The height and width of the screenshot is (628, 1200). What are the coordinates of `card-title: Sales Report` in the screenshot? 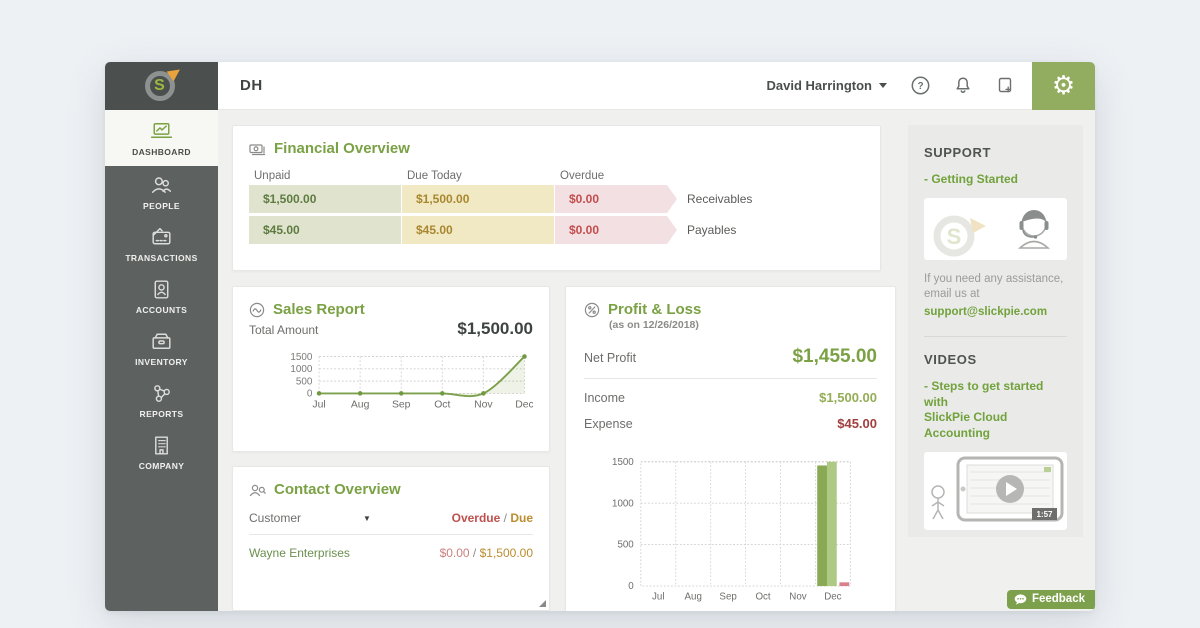 It's located at (319, 309).